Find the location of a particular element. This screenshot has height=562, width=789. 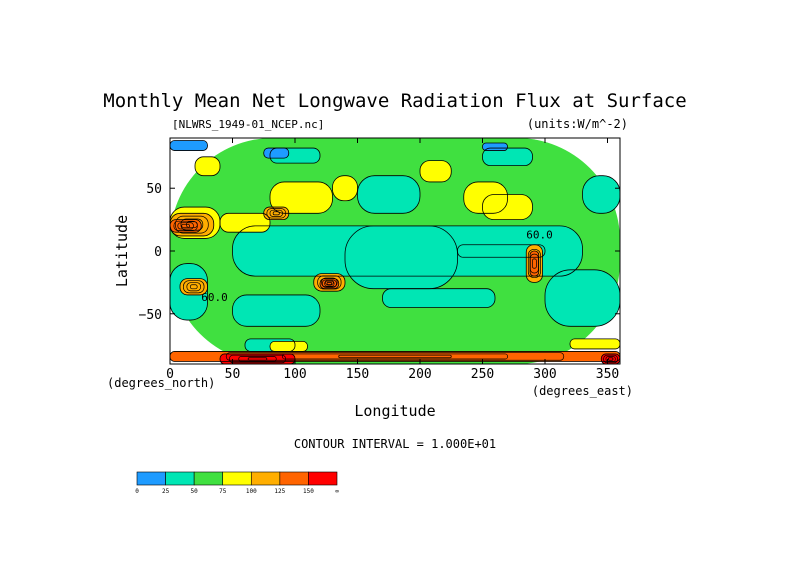

colorbar-level-2: 50 is located at coordinates (195, 491).